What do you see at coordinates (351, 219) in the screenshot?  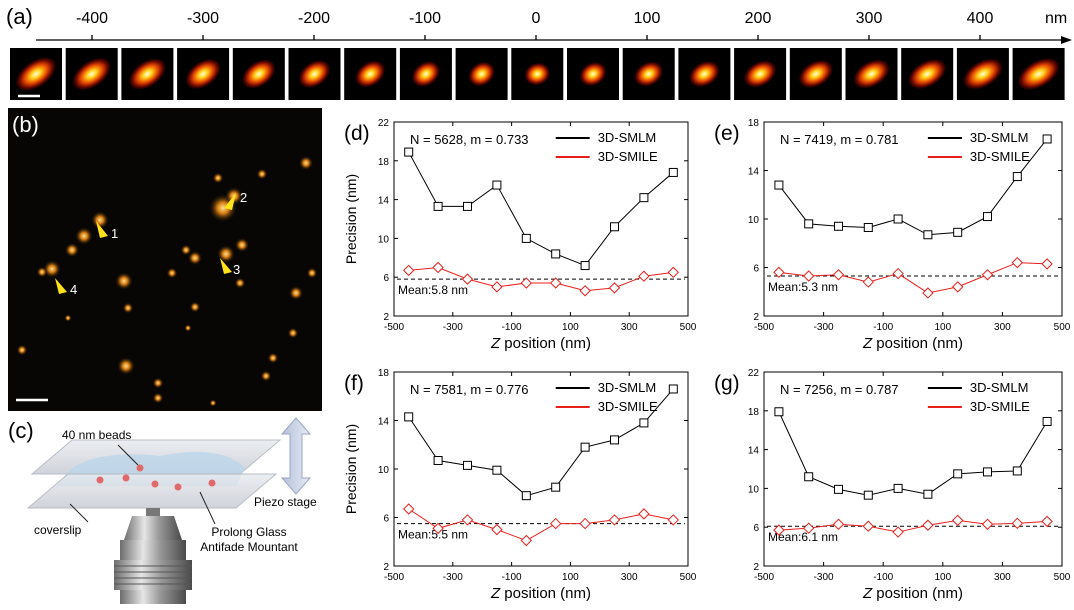 I see `y-axis-label: Precision (nm)` at bounding box center [351, 219].